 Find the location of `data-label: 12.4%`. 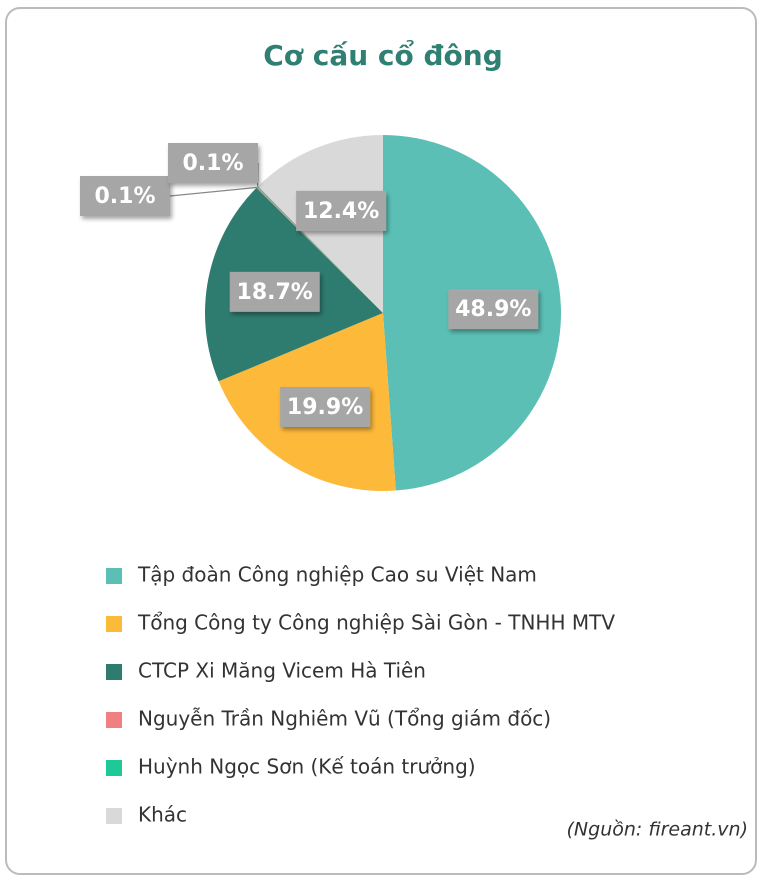

data-label: 12.4% is located at coordinates (341, 210).